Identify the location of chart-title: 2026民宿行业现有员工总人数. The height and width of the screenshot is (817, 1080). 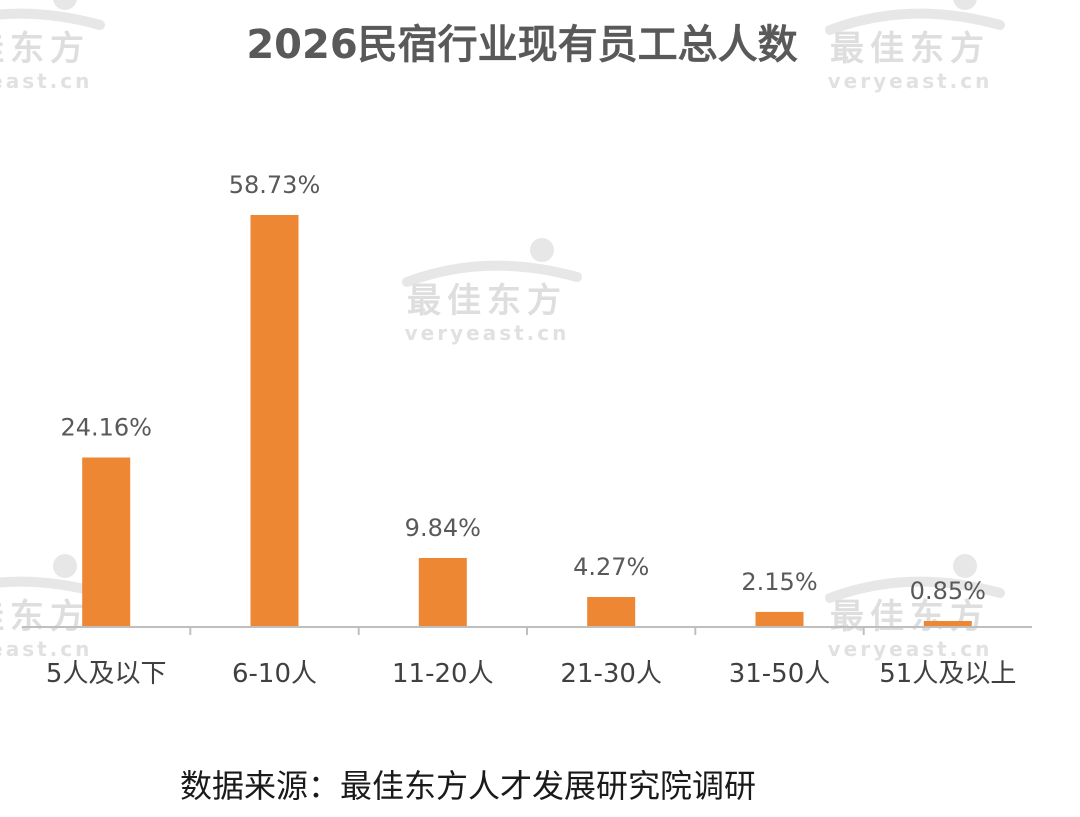
(521, 45).